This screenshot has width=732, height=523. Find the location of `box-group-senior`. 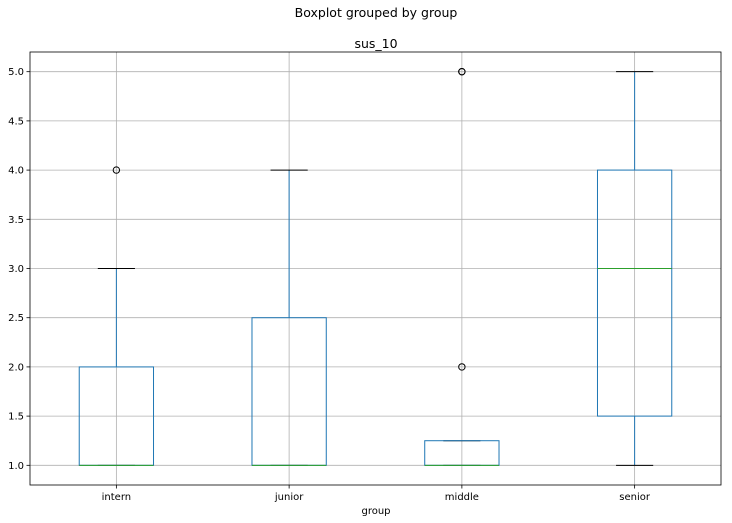

box-group-senior is located at coordinates (634, 268).